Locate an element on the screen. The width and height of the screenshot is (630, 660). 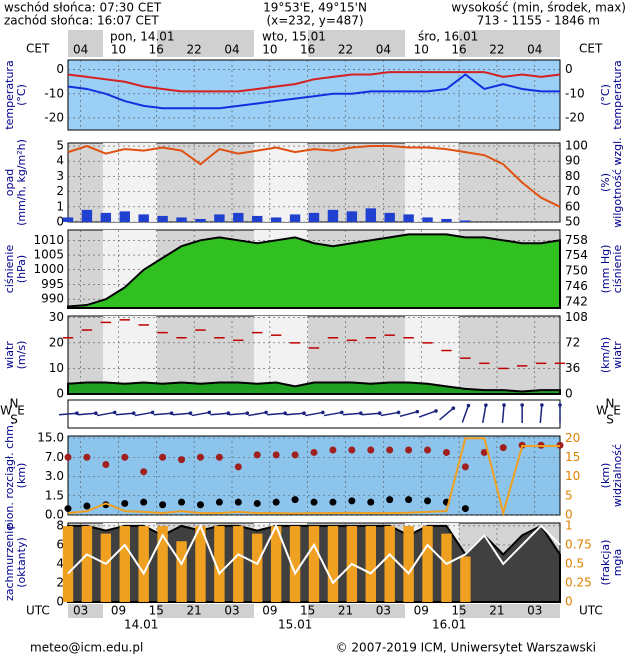
sunset: zachód słońca: 16:07 CET is located at coordinates (81, 21).